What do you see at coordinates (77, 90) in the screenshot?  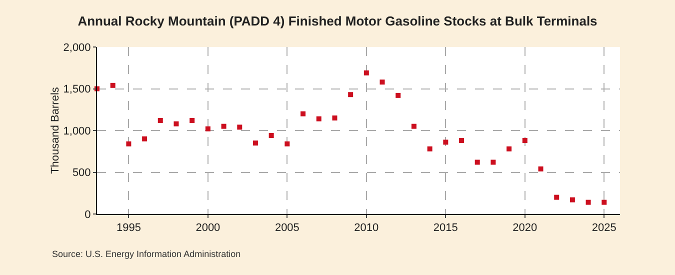 I see `y-tick-label: 1,500` at bounding box center [77, 90].